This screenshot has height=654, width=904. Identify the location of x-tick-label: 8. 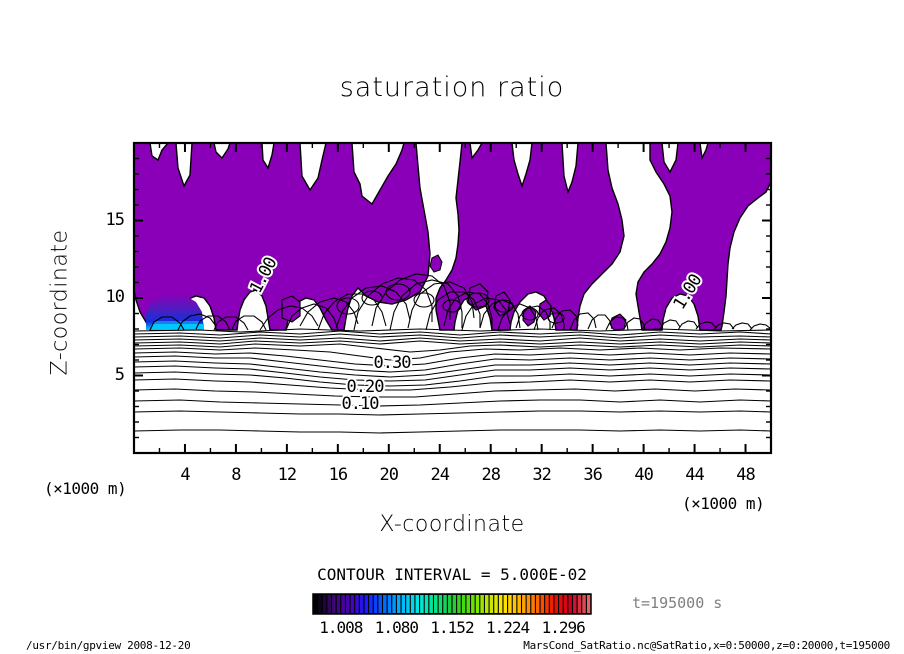
(236, 475).